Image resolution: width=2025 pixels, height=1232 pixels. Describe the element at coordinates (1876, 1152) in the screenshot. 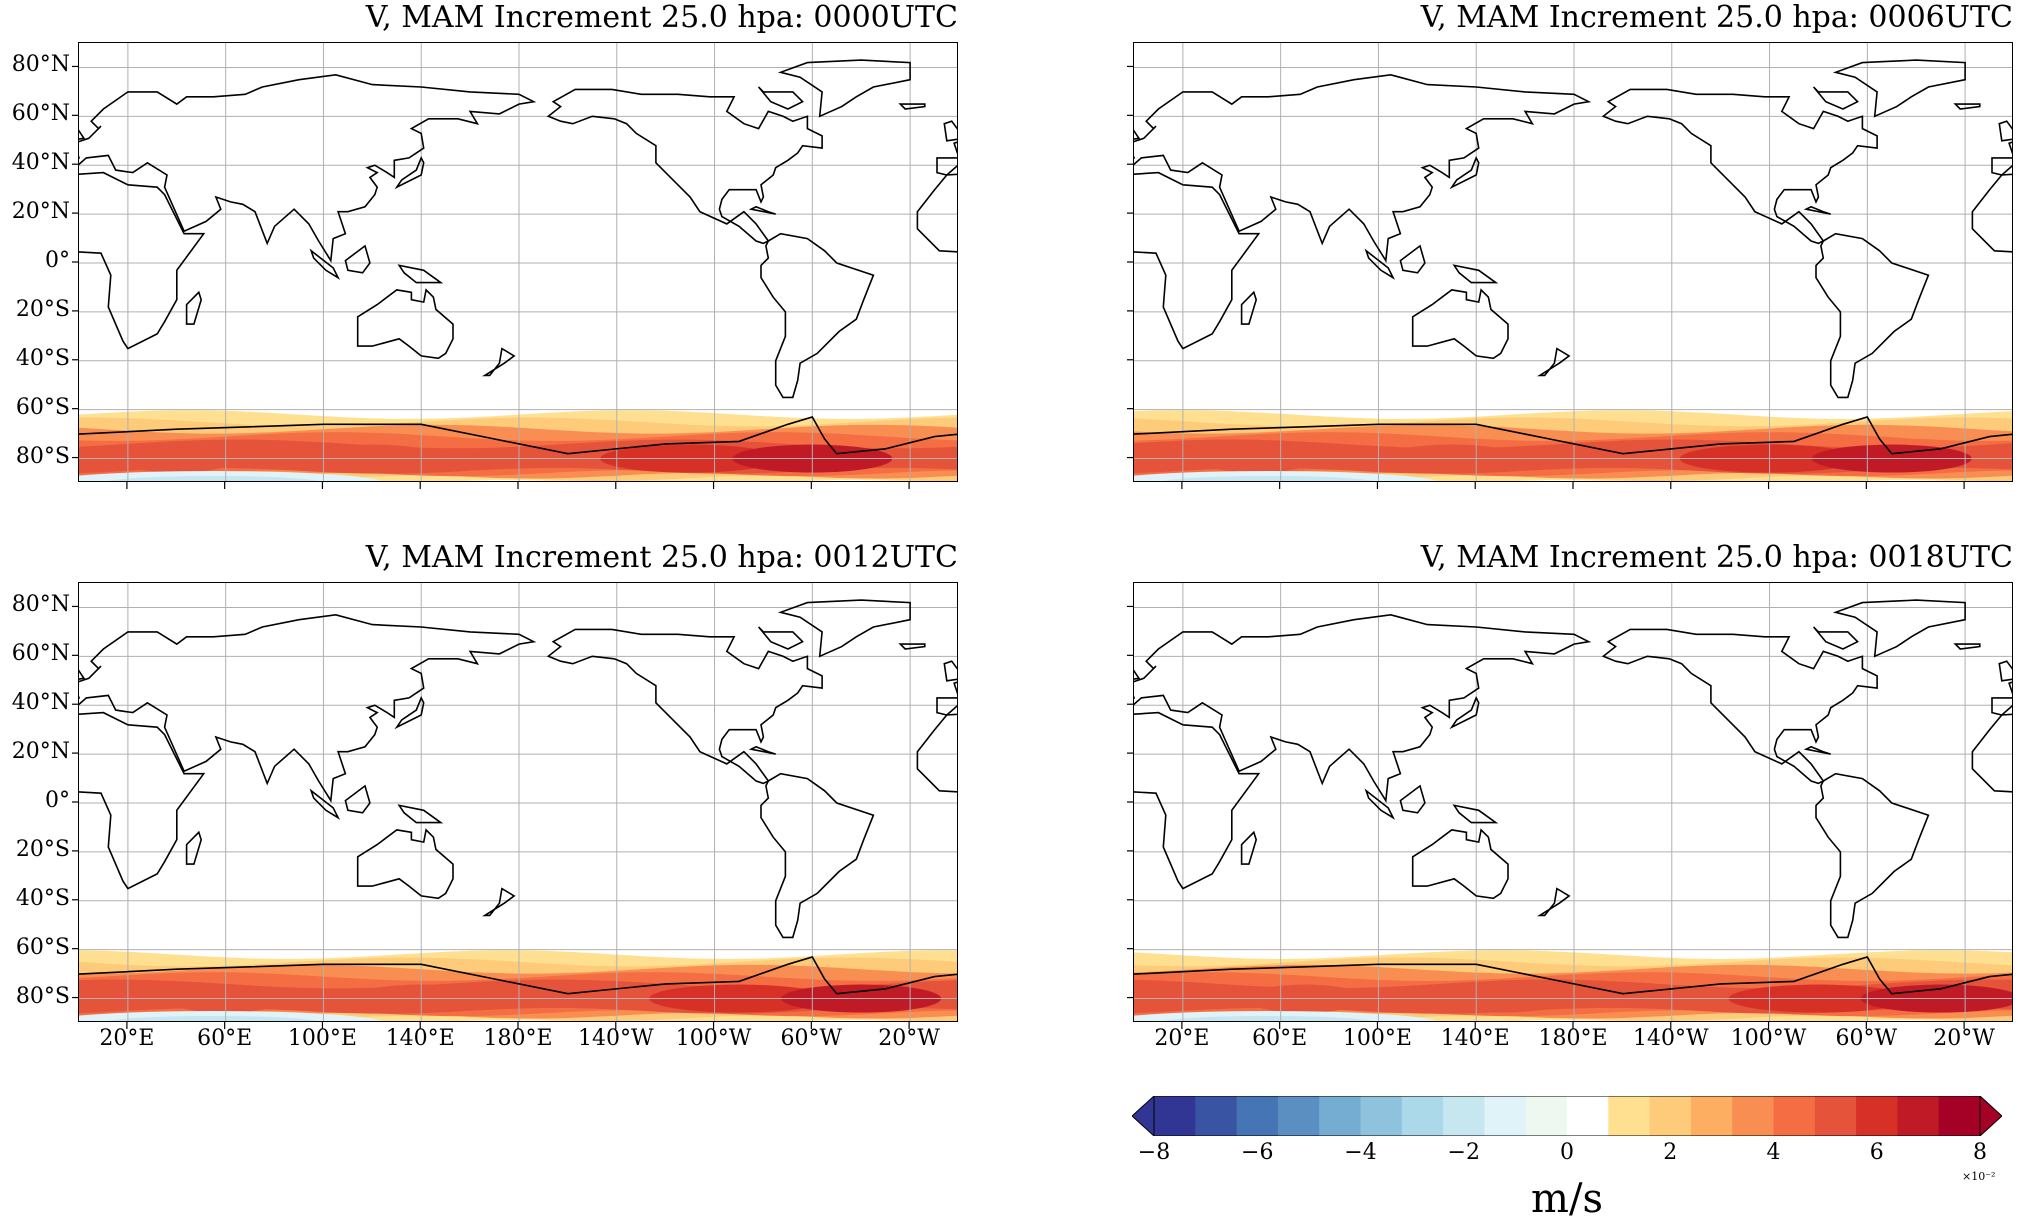

I see `colorbar-tick-label: 6` at that location.